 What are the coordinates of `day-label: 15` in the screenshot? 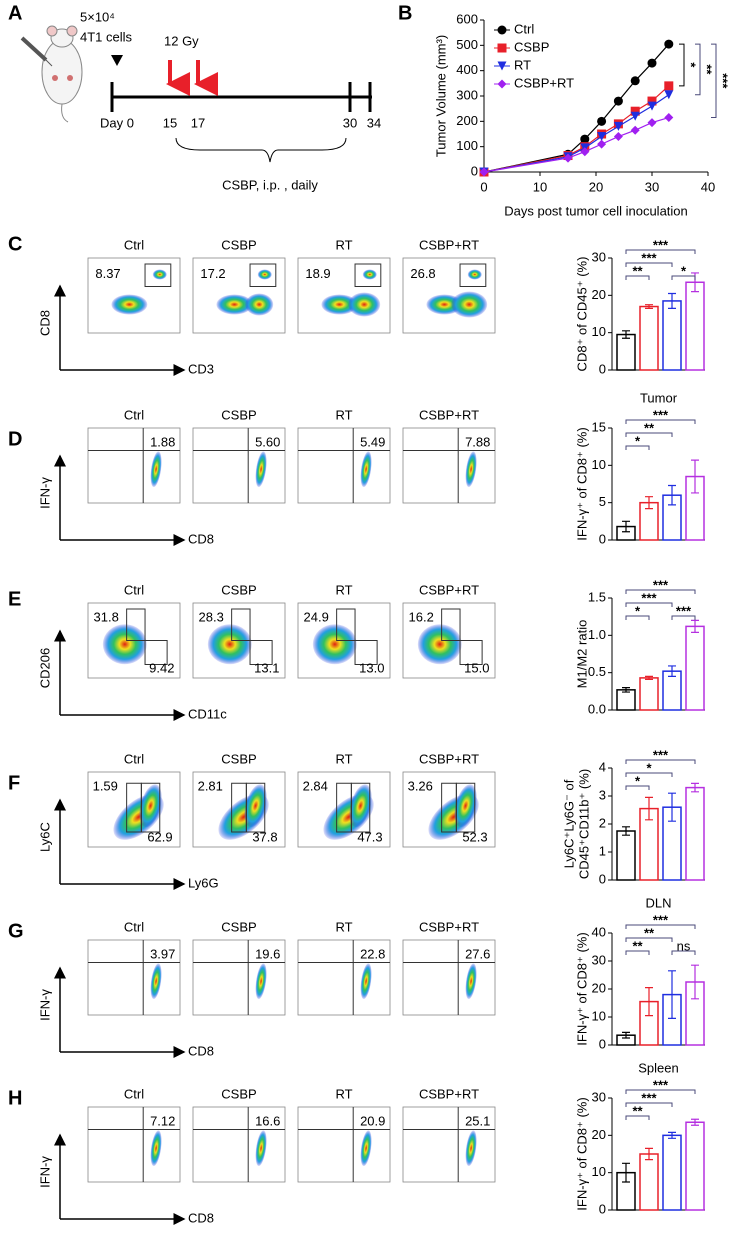 It's located at (170, 122).